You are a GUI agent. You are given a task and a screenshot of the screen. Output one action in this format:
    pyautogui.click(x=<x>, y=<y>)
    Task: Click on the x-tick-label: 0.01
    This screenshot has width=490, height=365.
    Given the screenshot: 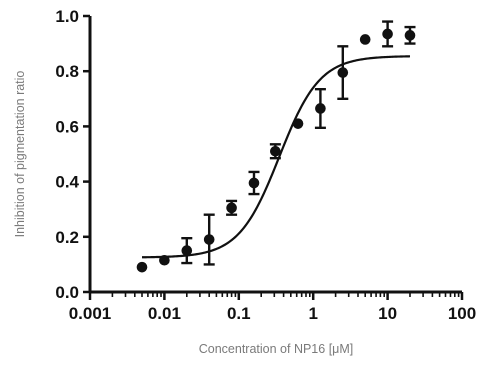 What is the action you would take?
    pyautogui.click(x=164, y=313)
    